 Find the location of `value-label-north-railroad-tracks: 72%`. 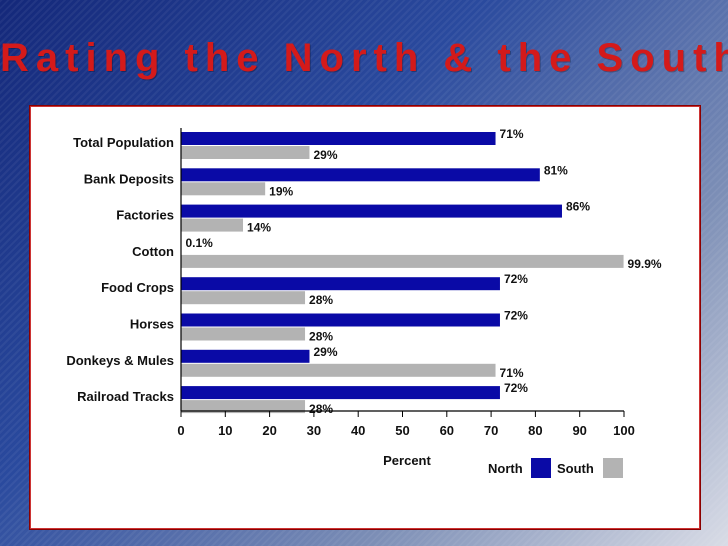

value-label-north-railroad-tracks: 72% is located at coordinates (516, 388).